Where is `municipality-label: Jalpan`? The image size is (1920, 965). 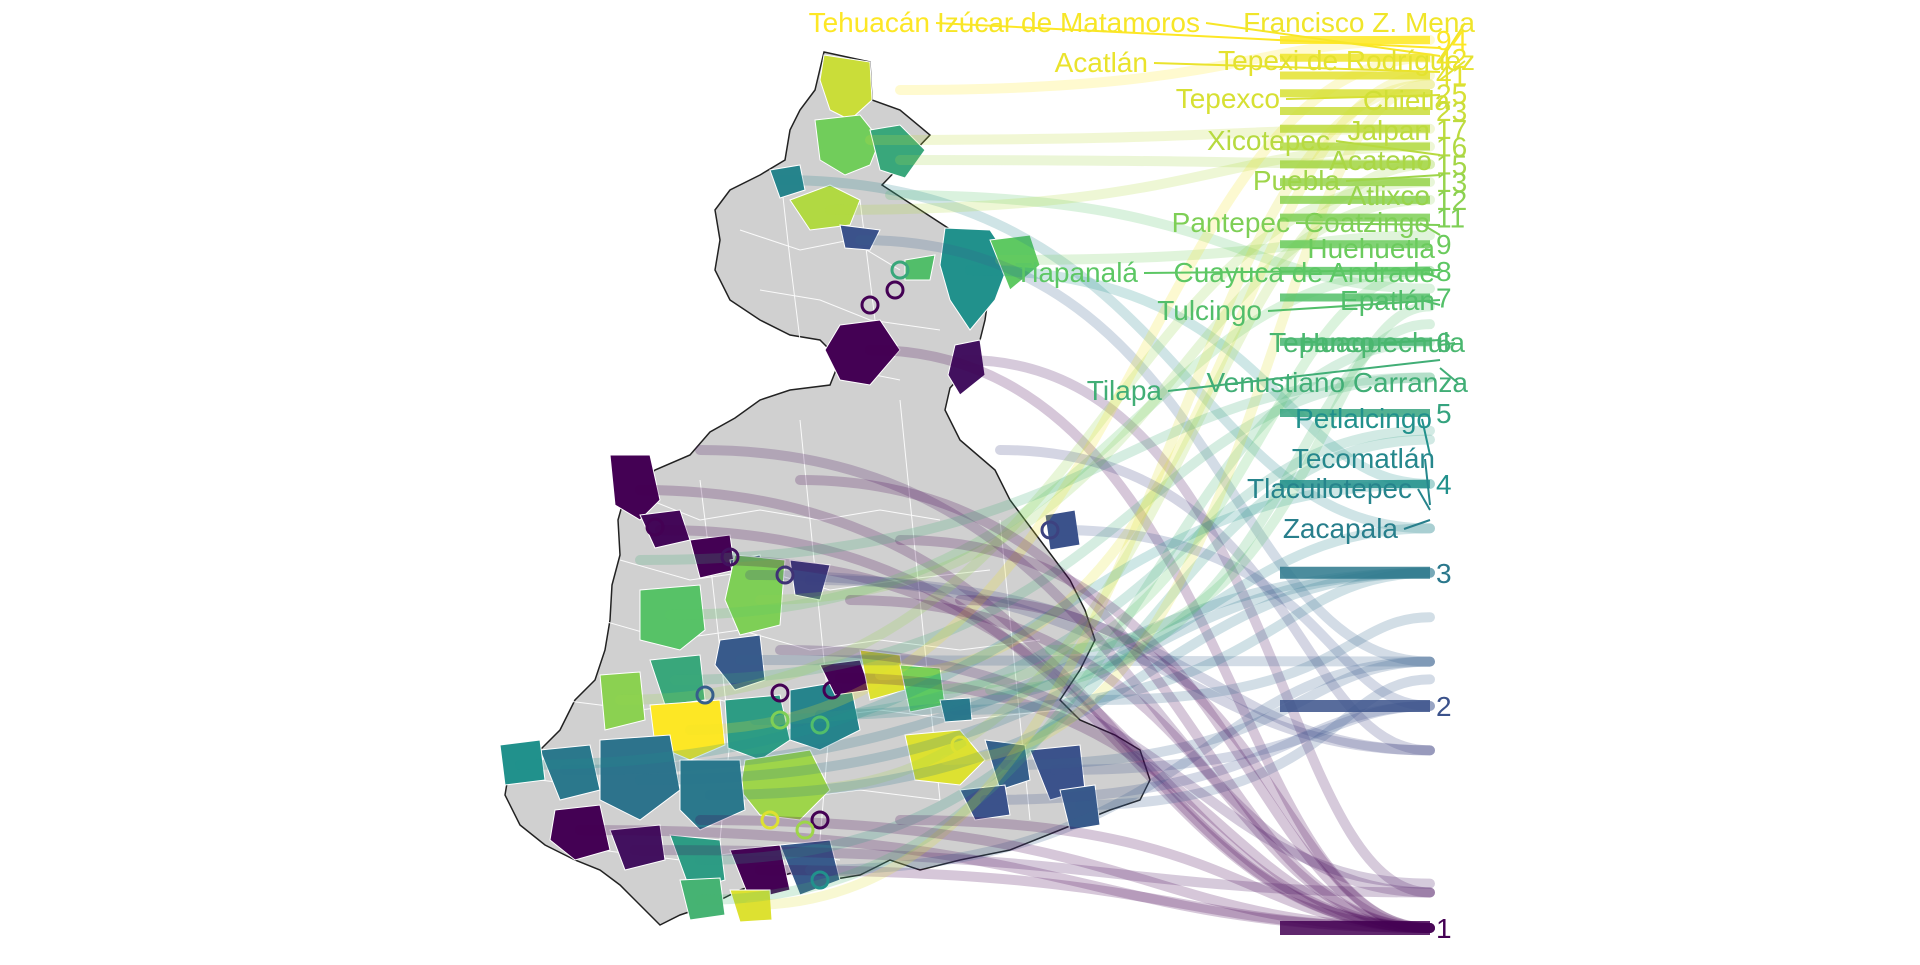 municipality-label: Jalpan is located at coordinates (1388, 130).